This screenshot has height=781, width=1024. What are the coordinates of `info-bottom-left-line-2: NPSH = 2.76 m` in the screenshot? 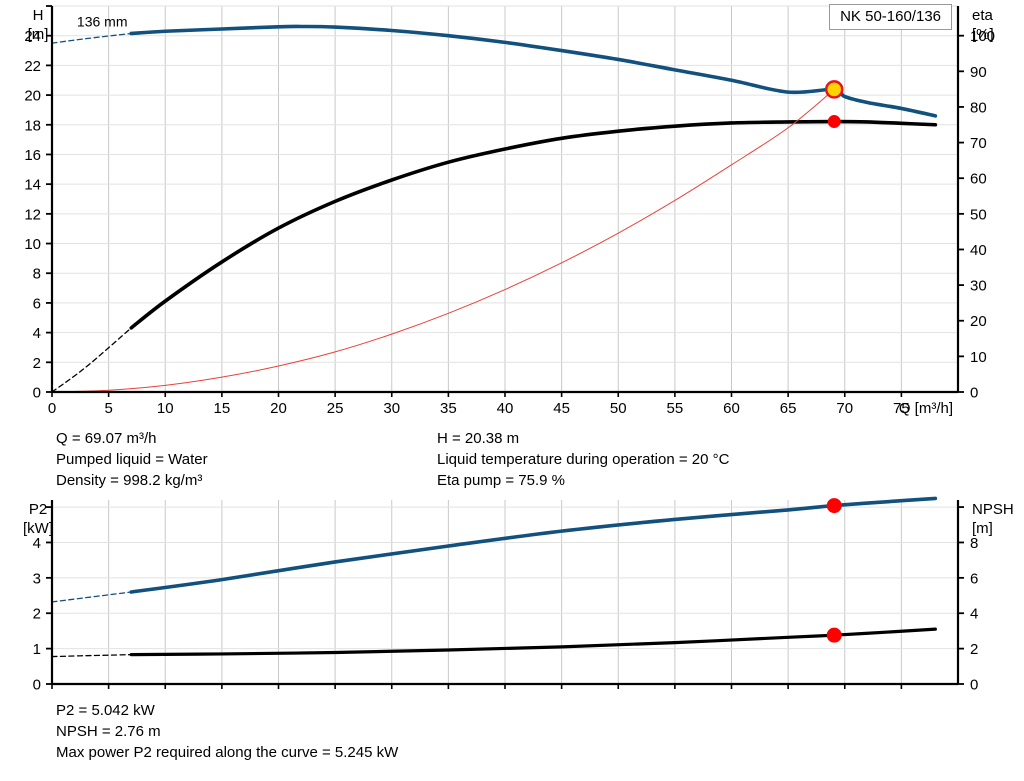 It's located at (108, 731).